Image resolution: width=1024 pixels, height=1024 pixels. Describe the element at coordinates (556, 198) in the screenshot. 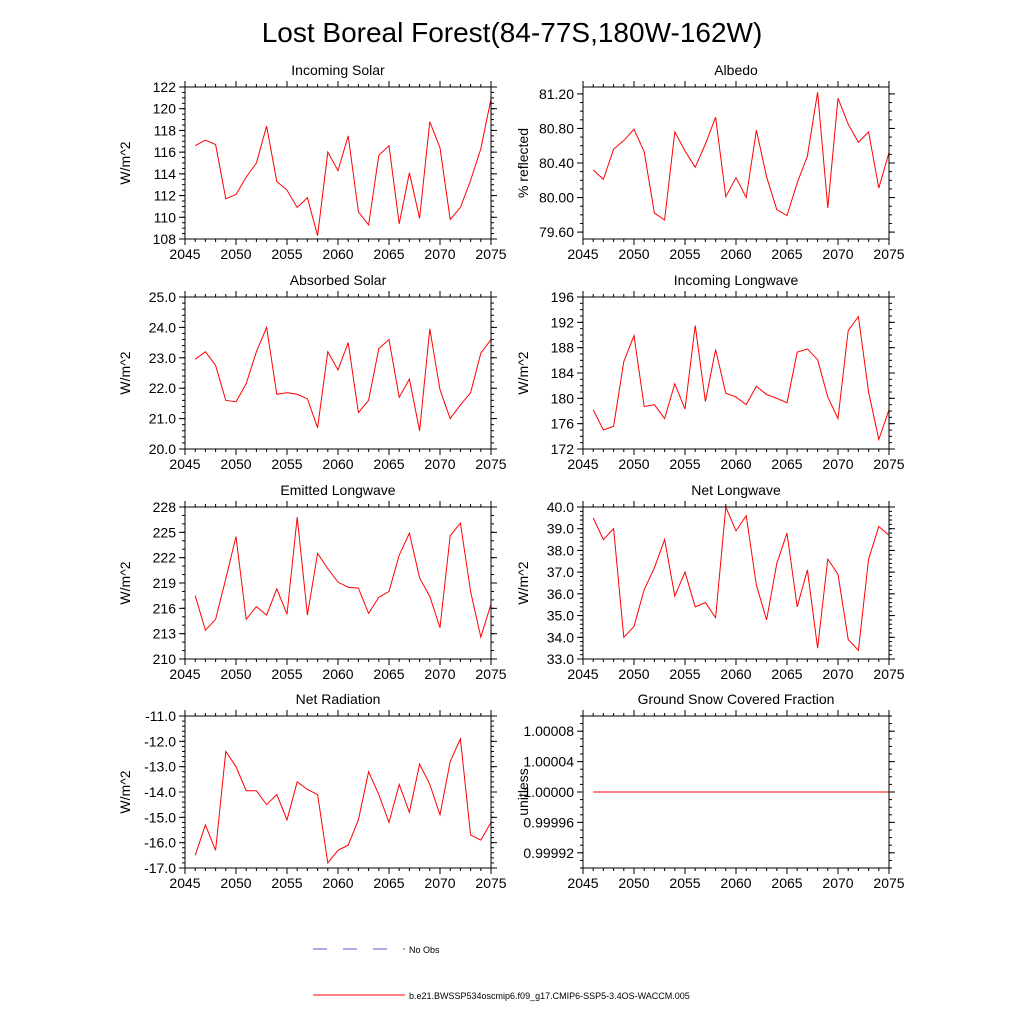

I see `y-tick-label: 80.00` at that location.